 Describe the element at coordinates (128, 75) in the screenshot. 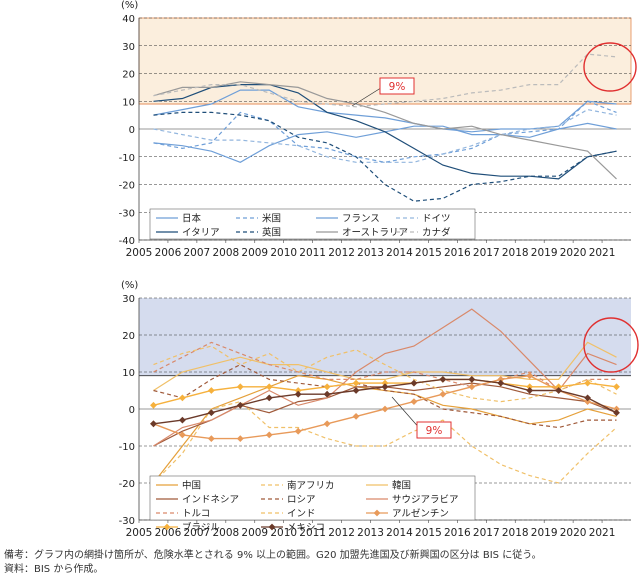

I see `y-tick-label: 20` at that location.